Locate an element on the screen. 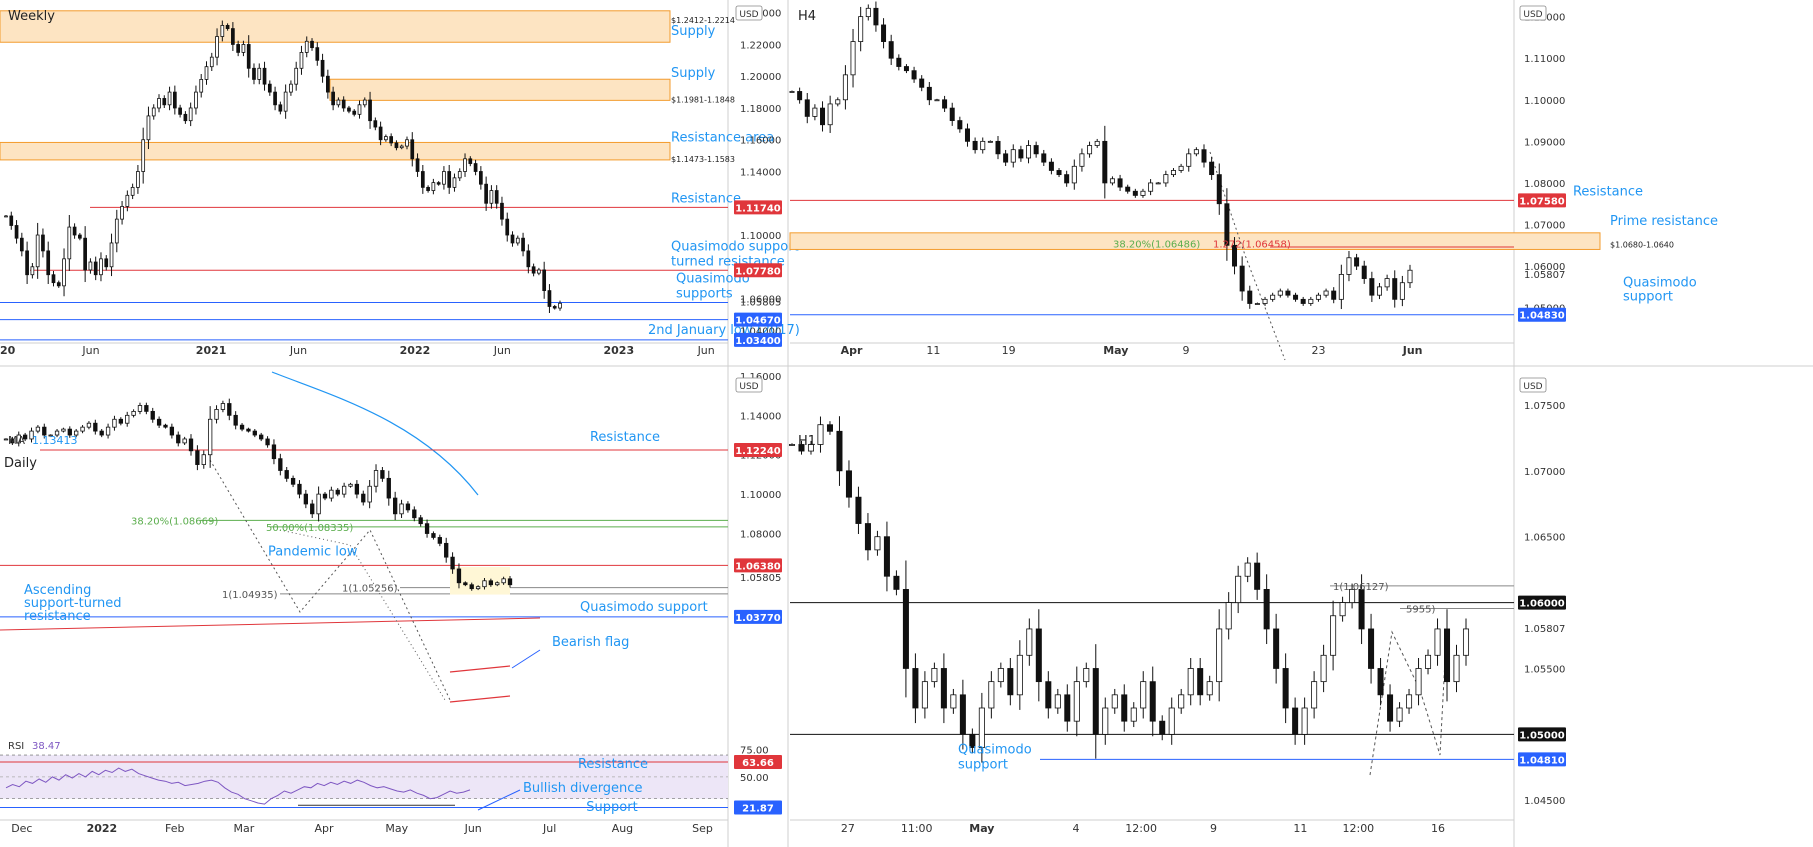 The height and width of the screenshot is (847, 1813). currency-box is located at coordinates (1533, 13).